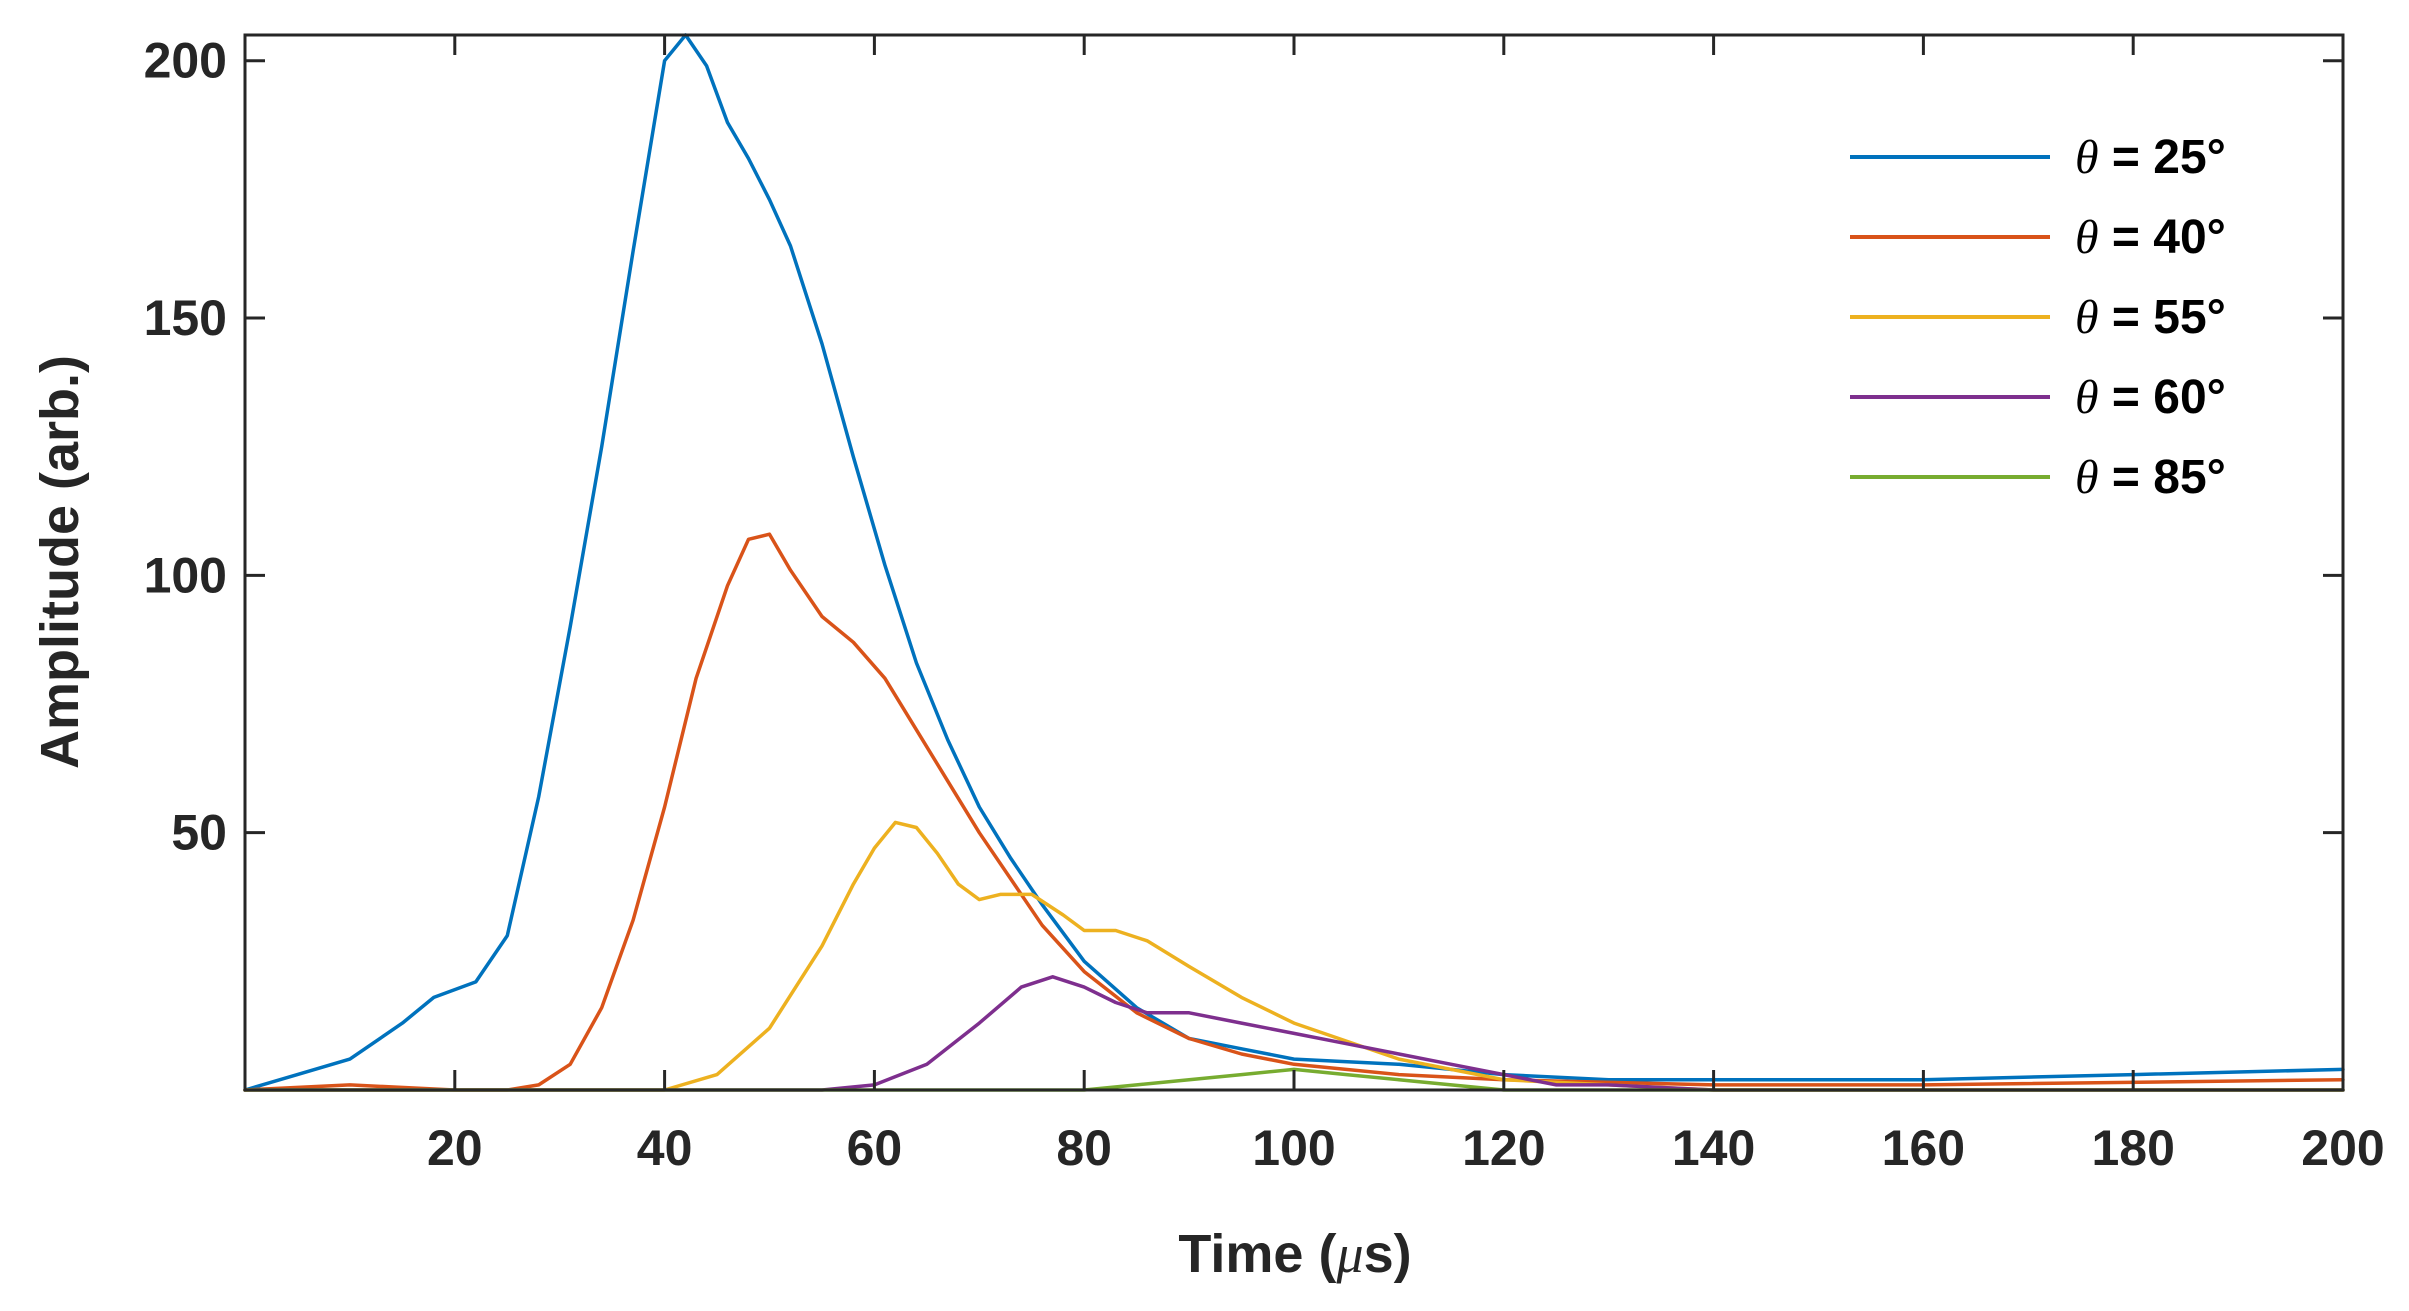  Describe the element at coordinates (1923, 1148) in the screenshot. I see `x-tick-label: 160` at that location.